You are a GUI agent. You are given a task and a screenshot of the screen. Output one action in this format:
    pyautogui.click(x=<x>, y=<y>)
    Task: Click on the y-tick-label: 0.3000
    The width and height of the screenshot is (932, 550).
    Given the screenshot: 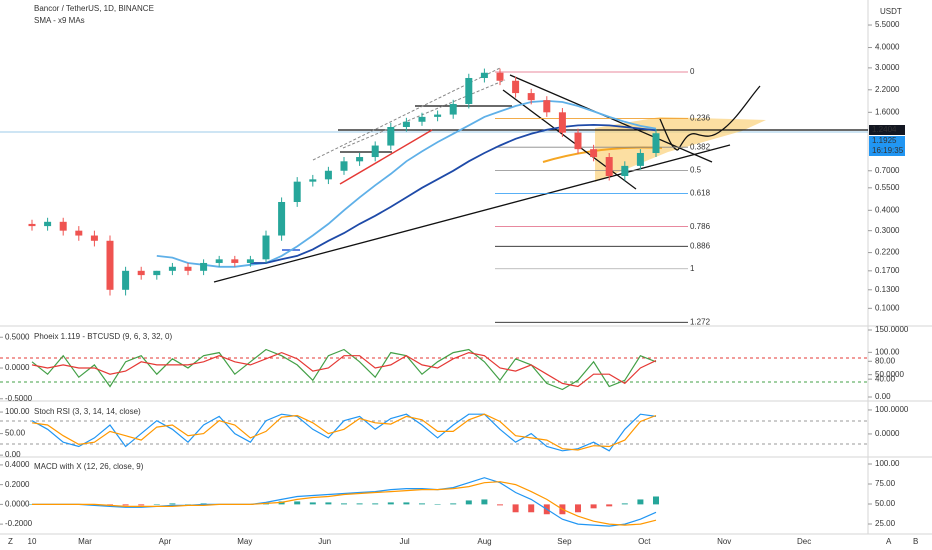 What is the action you would take?
    pyautogui.click(x=887, y=230)
    